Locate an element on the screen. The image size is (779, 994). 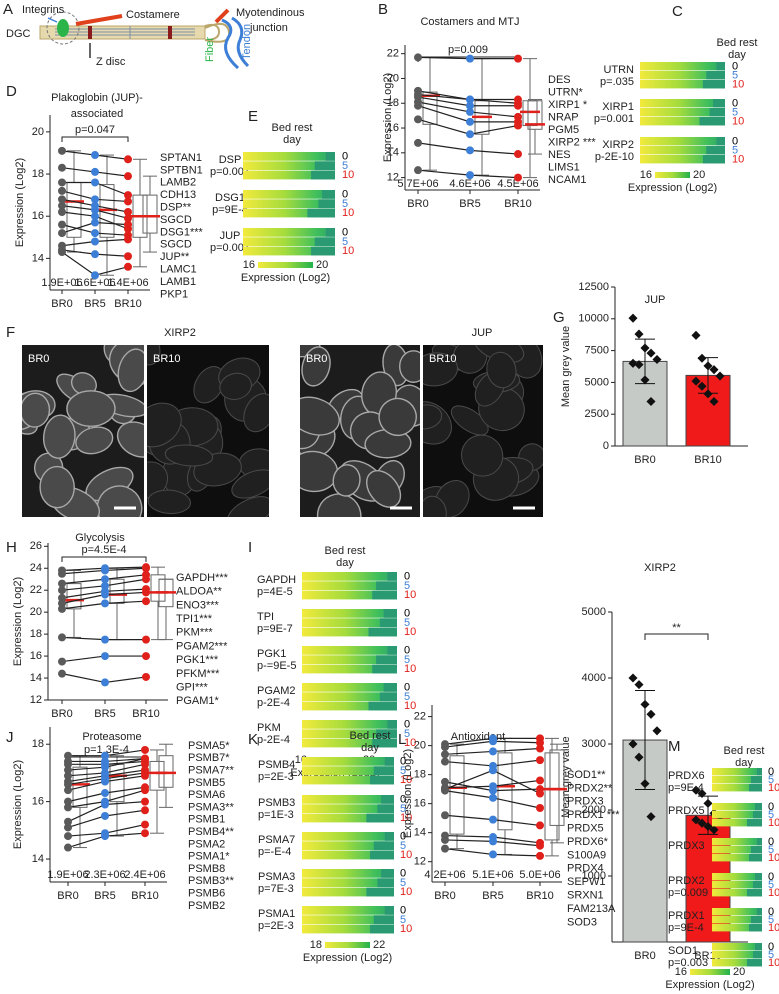
count-label: 1.6E+06 is located at coordinates (94, 283).